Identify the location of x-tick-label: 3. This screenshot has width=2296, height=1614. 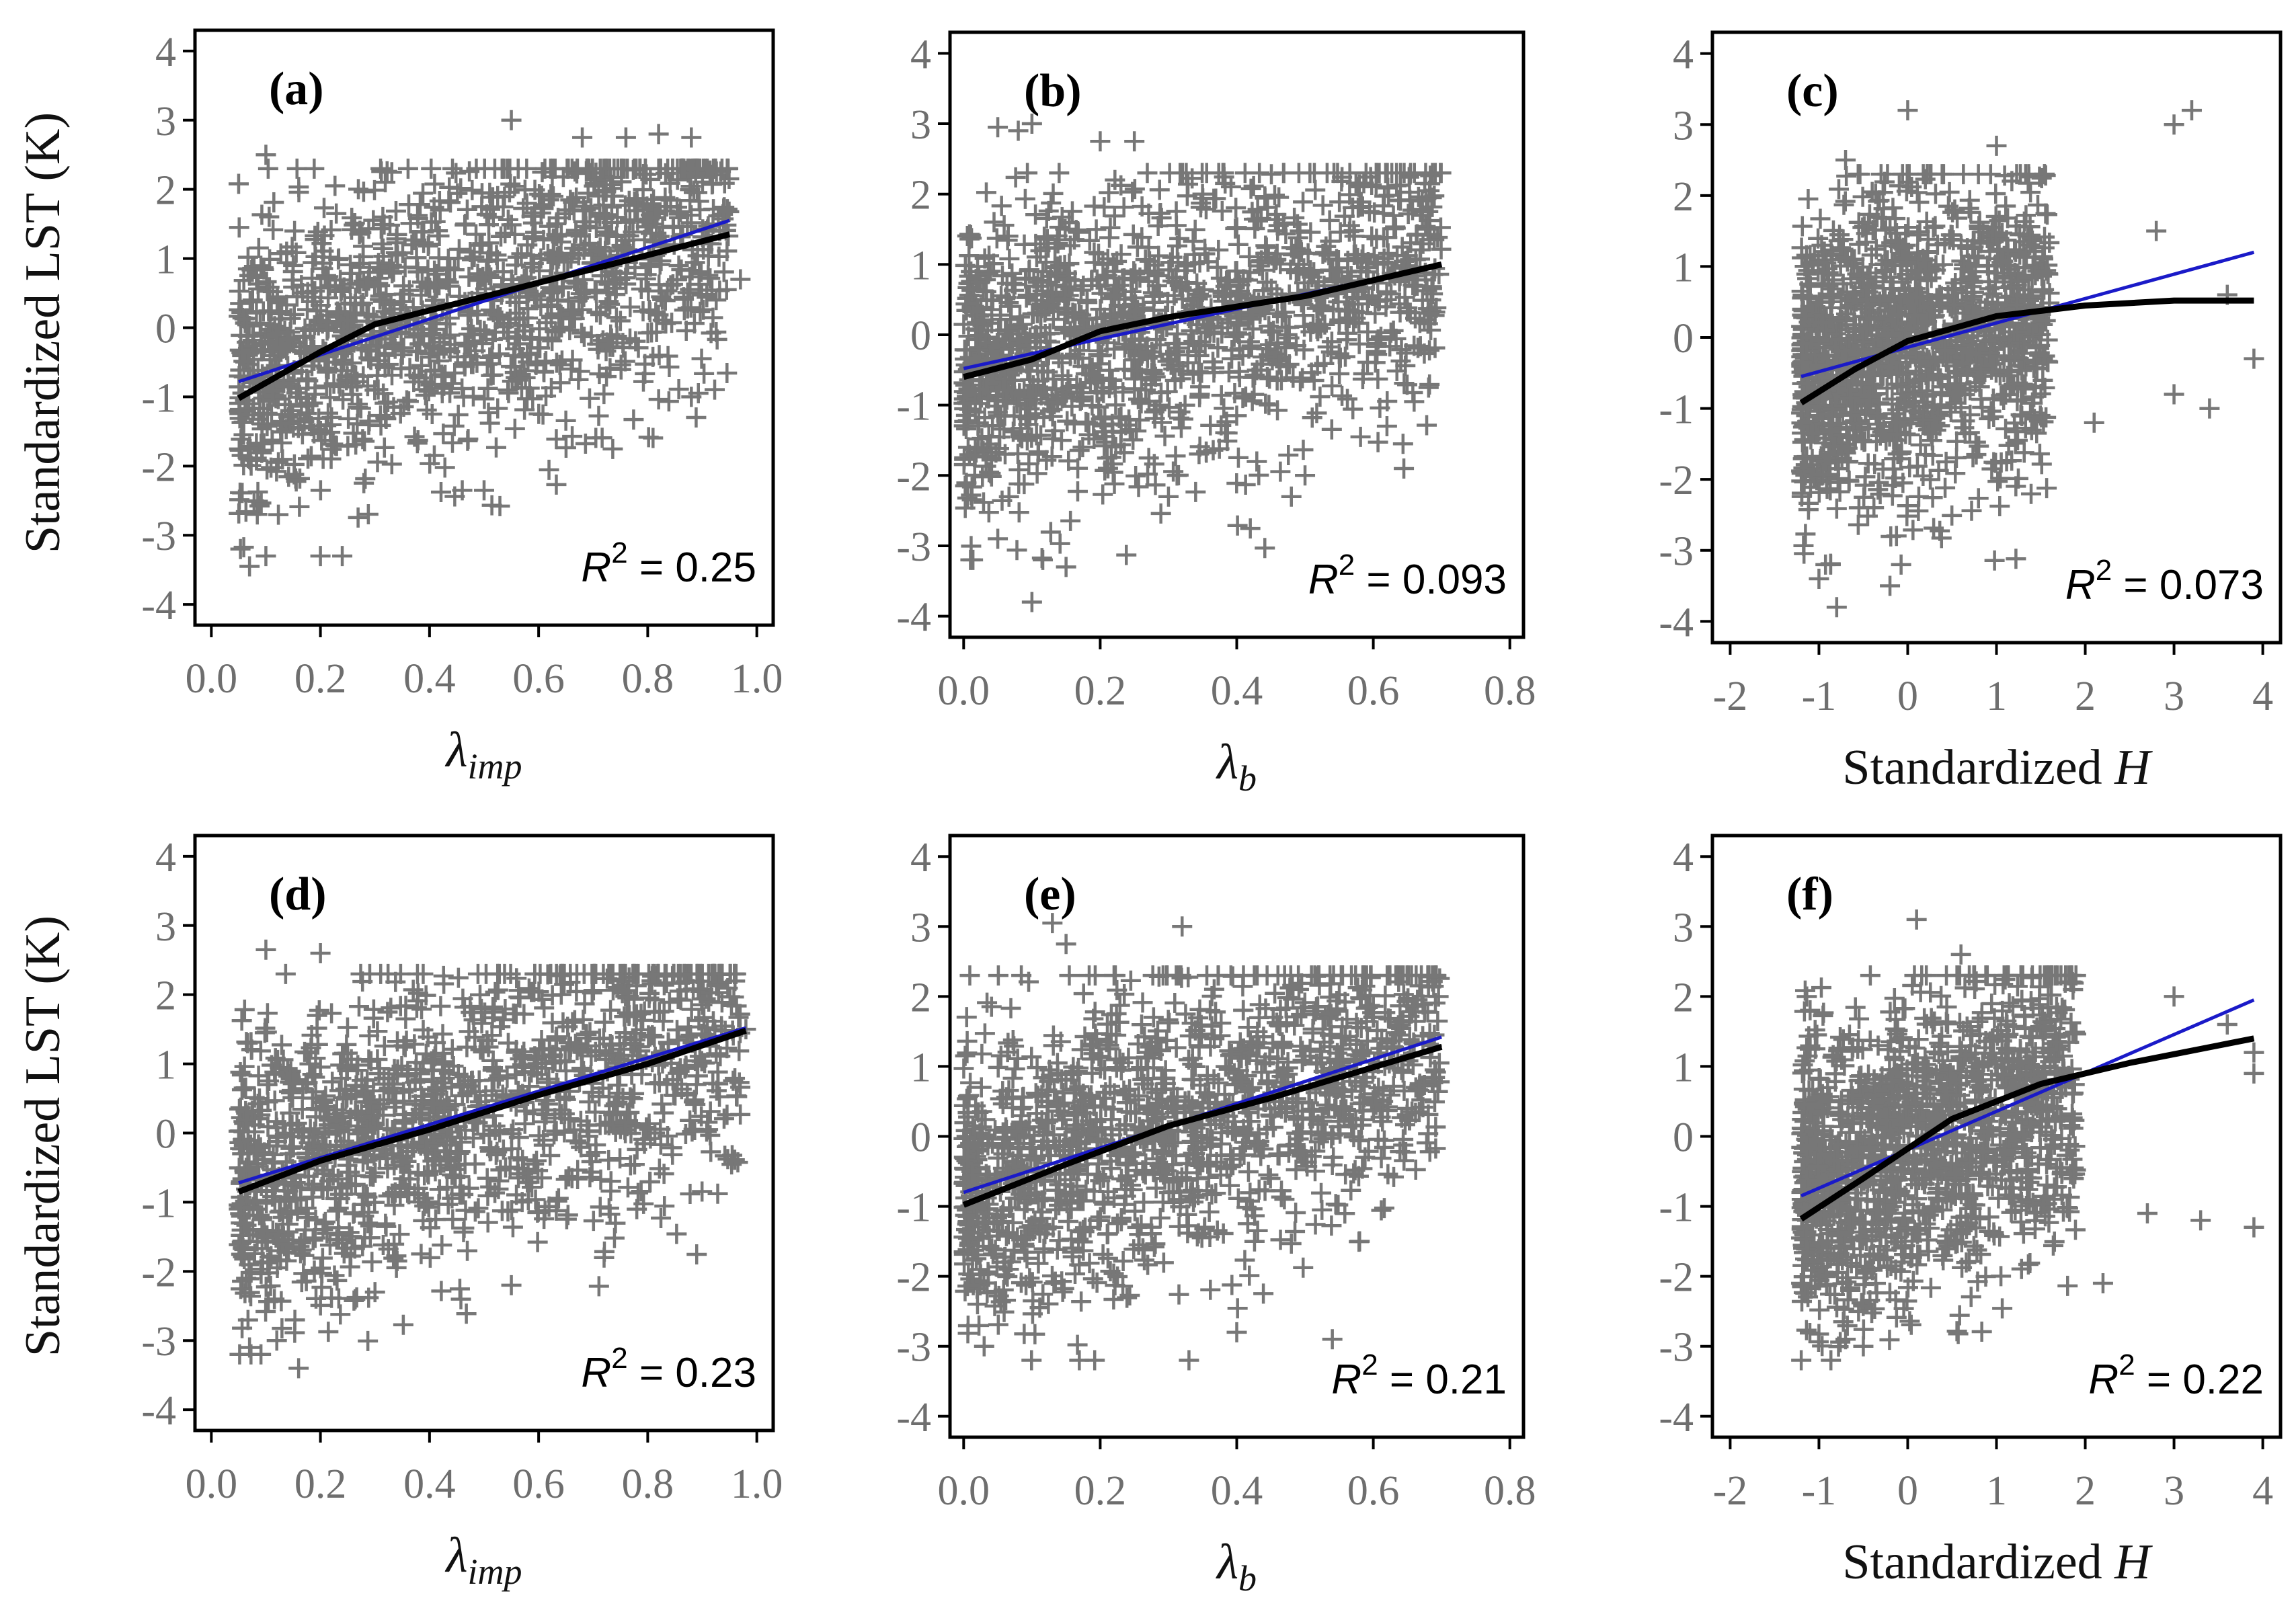
(2174, 697).